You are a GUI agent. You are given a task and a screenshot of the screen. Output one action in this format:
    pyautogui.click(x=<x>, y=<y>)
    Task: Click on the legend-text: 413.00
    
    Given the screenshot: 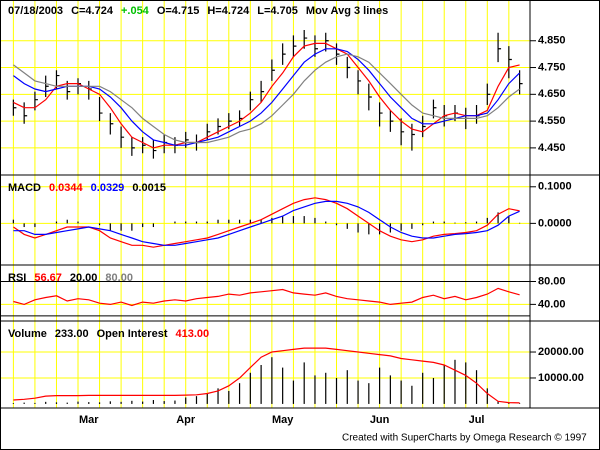 What is the action you would take?
    pyautogui.click(x=192, y=334)
    